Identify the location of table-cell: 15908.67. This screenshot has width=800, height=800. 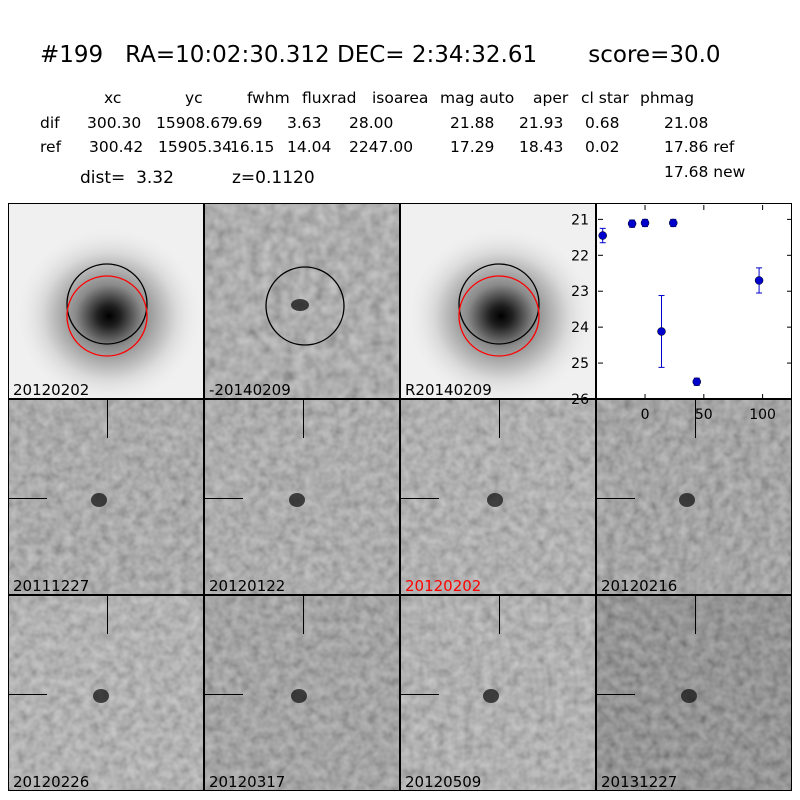
(193, 123).